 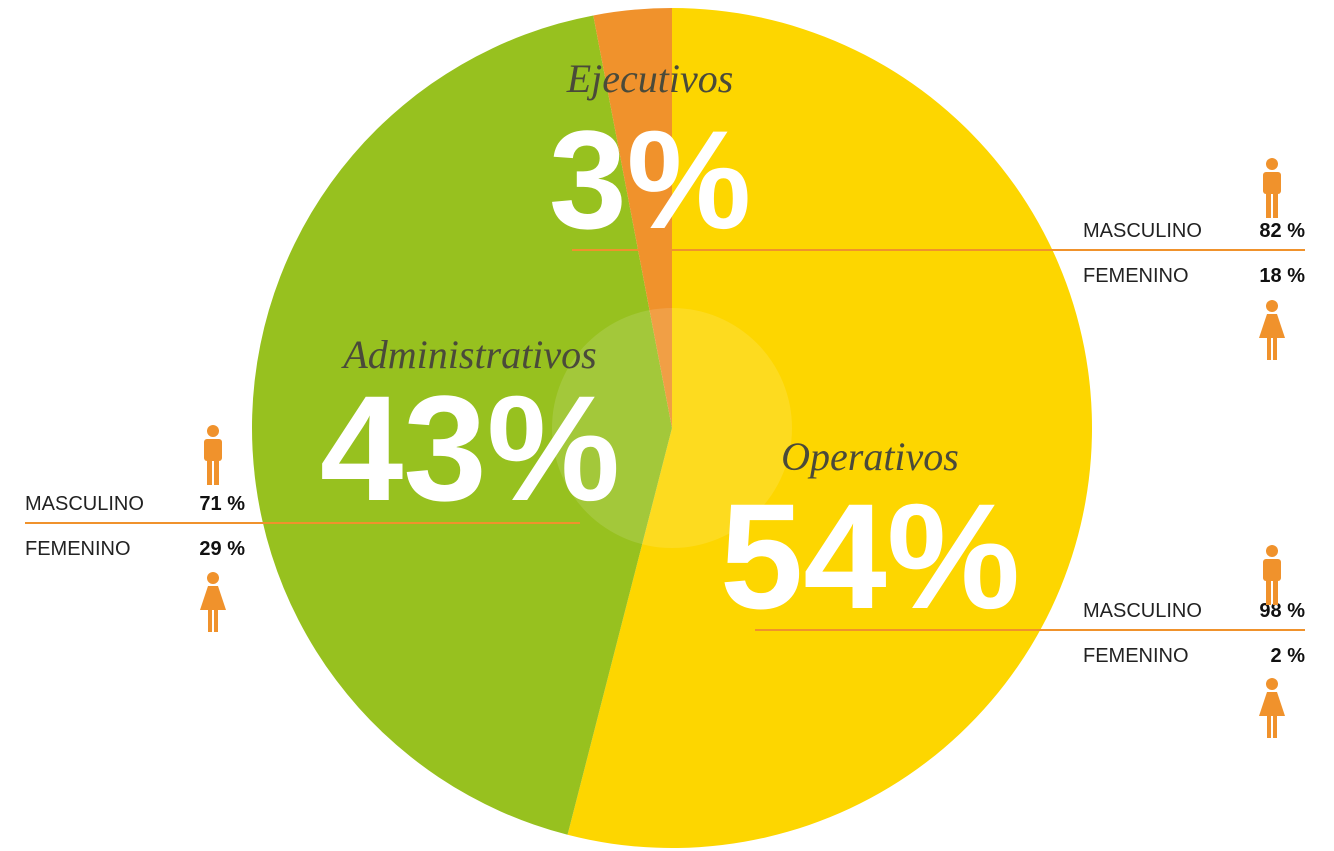 I want to click on percent-label: 43%, so click(x=470, y=448).